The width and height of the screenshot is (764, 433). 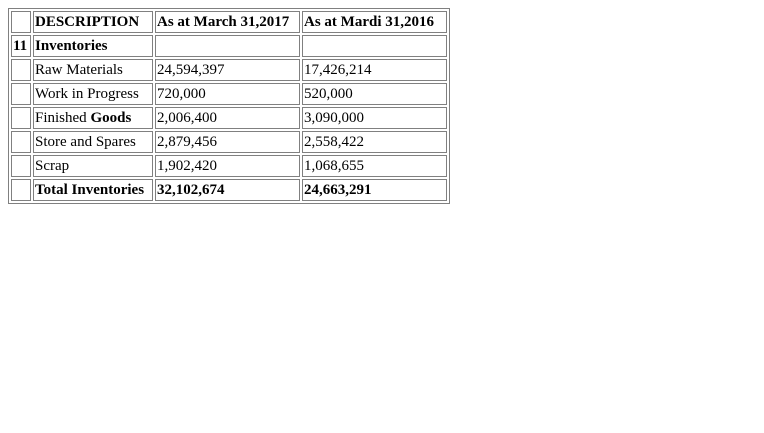 I want to click on row-label: Work in Progress, so click(x=93, y=94).